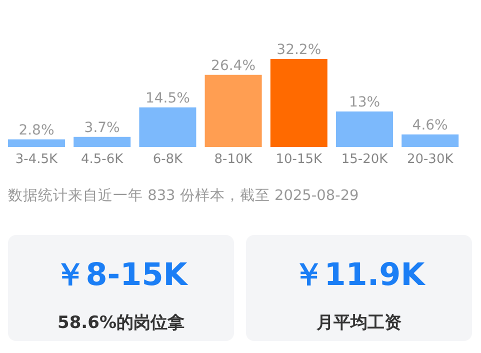 This screenshot has width=481, height=353. What do you see at coordinates (364, 102) in the screenshot?
I see `data-label: 13%` at bounding box center [364, 102].